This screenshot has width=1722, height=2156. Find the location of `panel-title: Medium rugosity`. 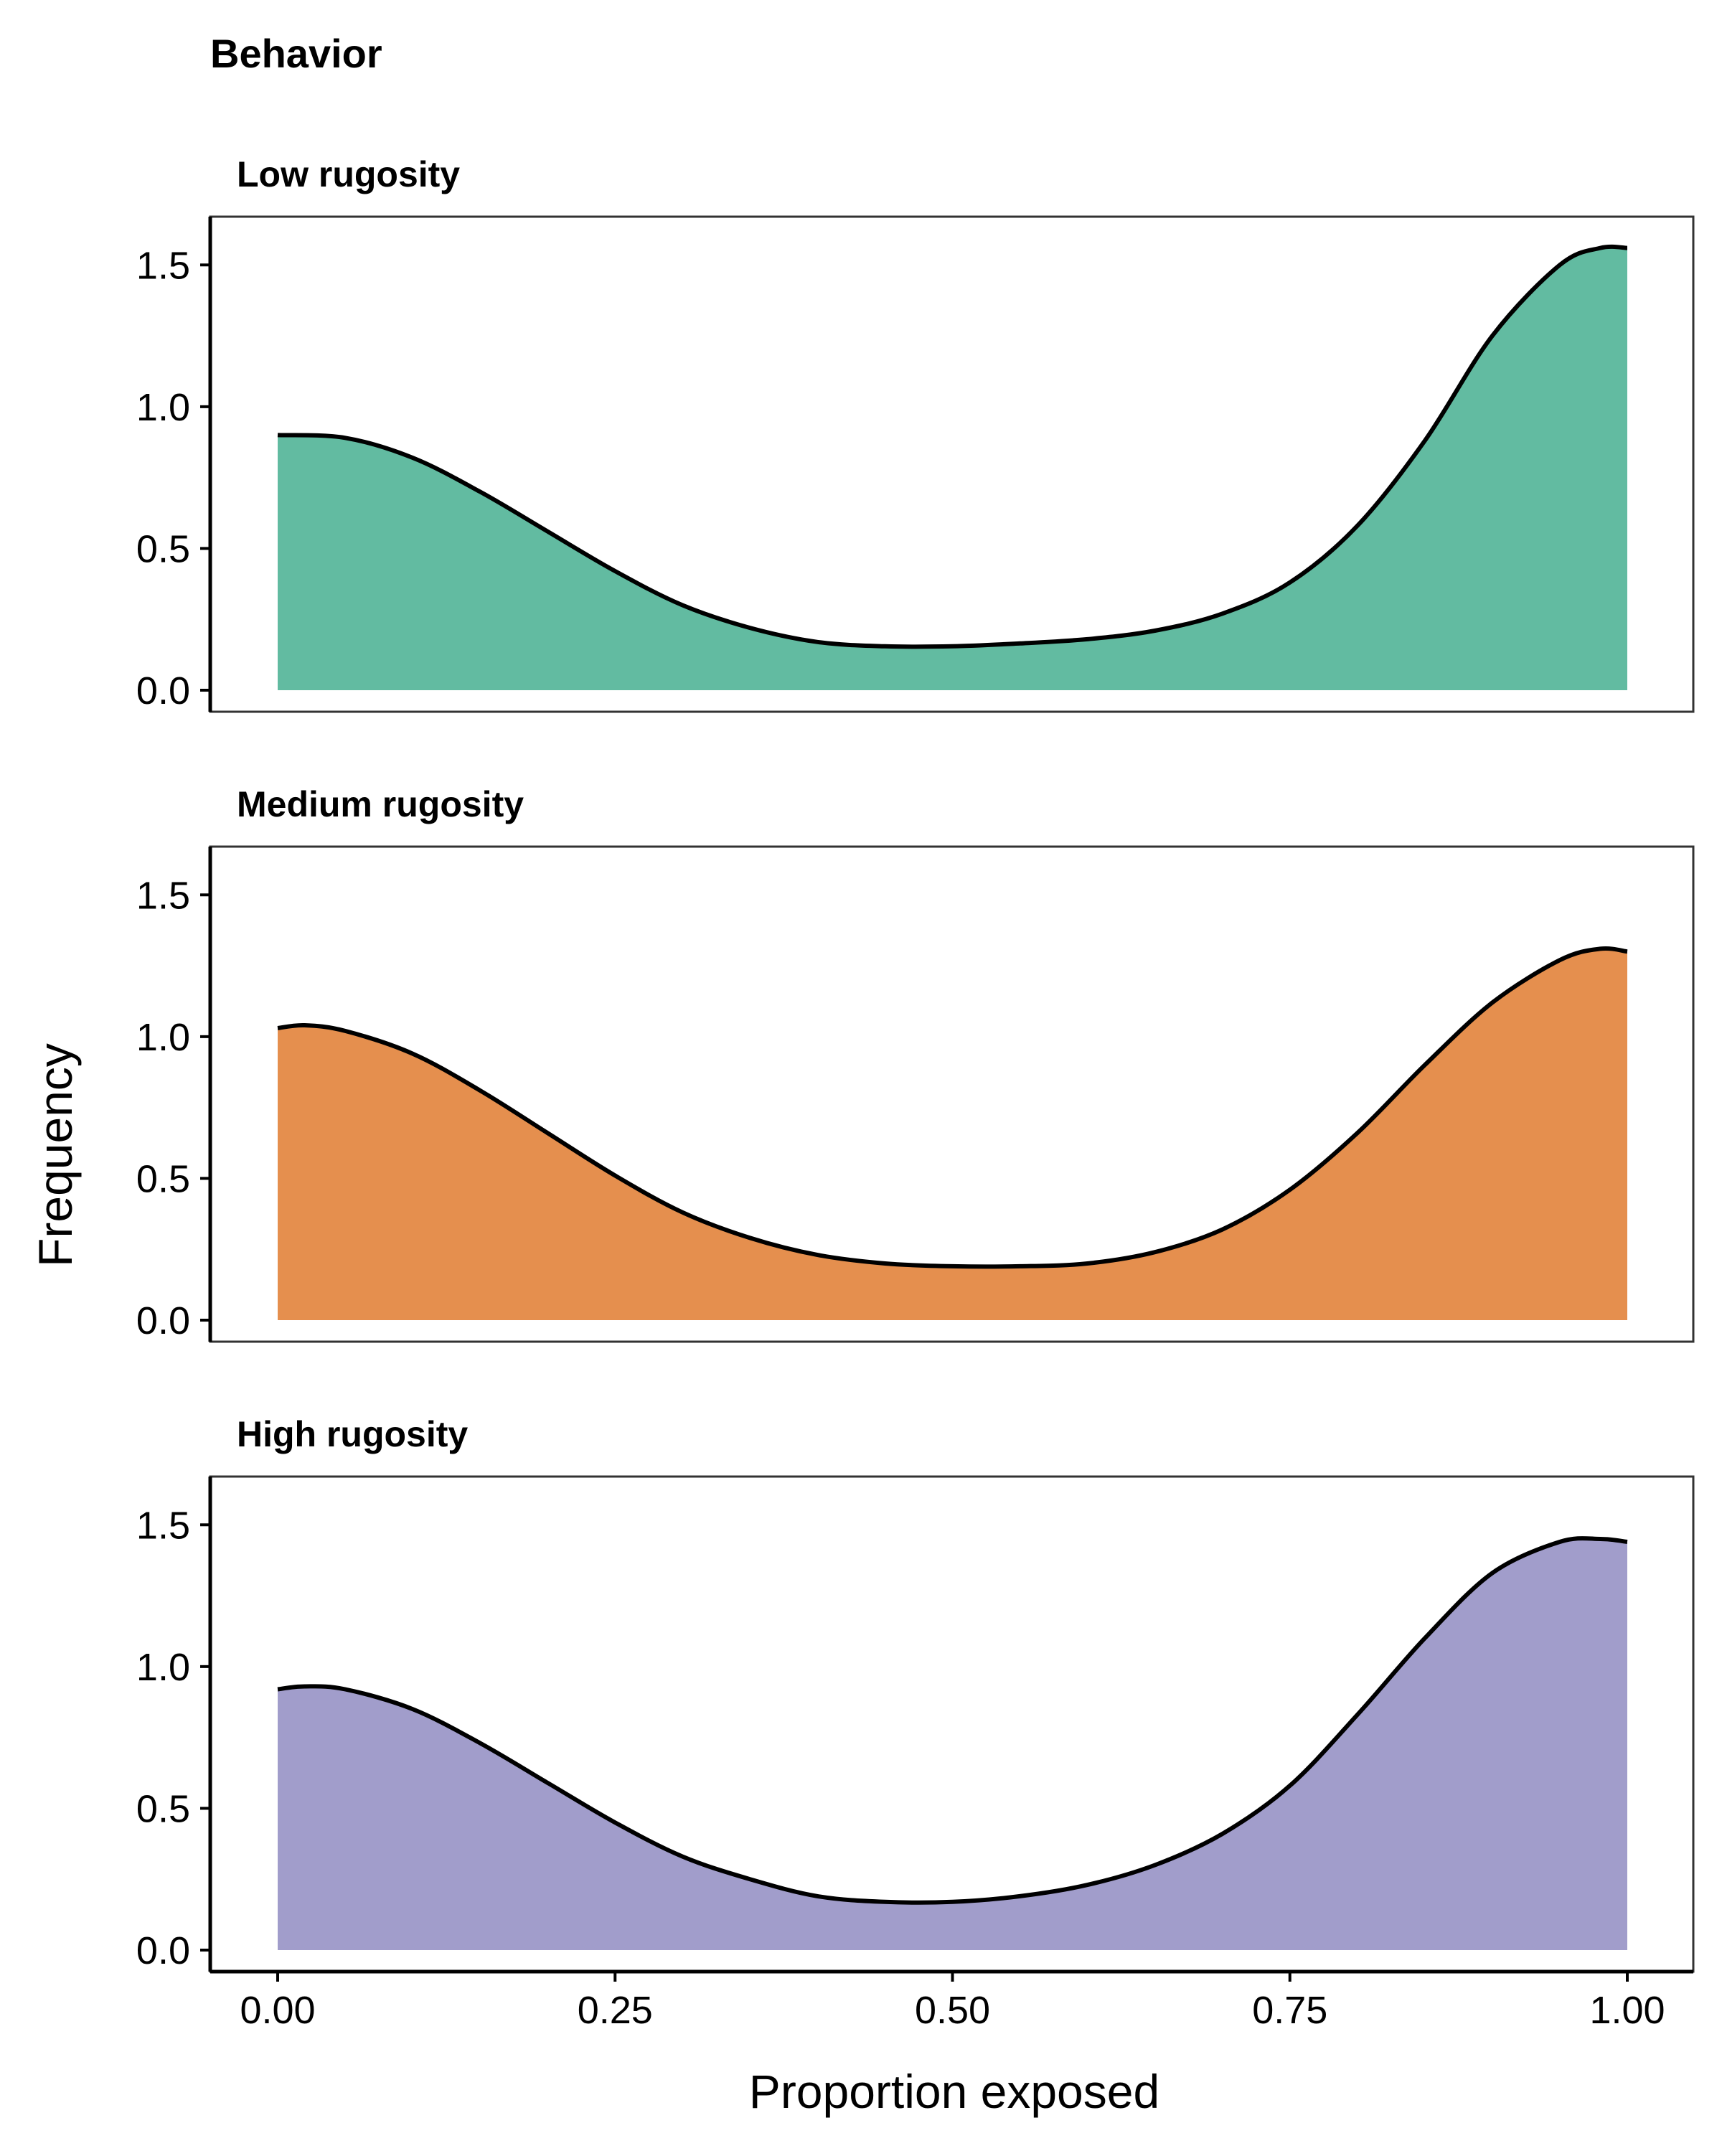

panel-title: Medium rugosity is located at coordinates (381, 804).